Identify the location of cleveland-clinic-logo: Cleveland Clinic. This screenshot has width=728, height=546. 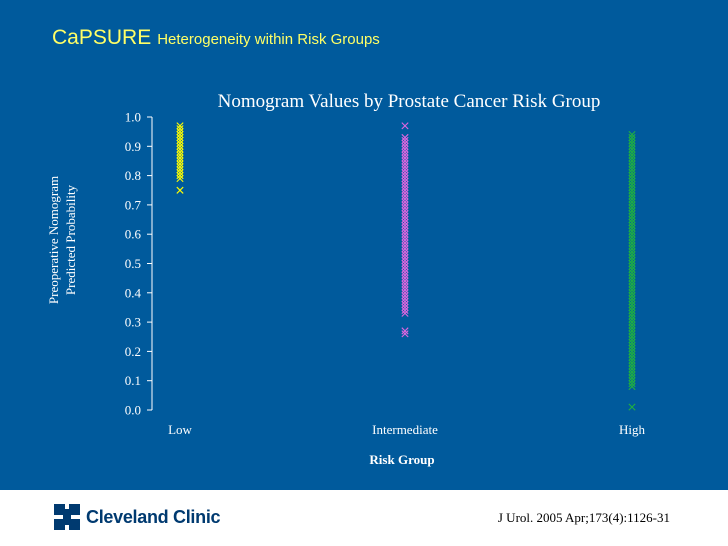
(137, 517).